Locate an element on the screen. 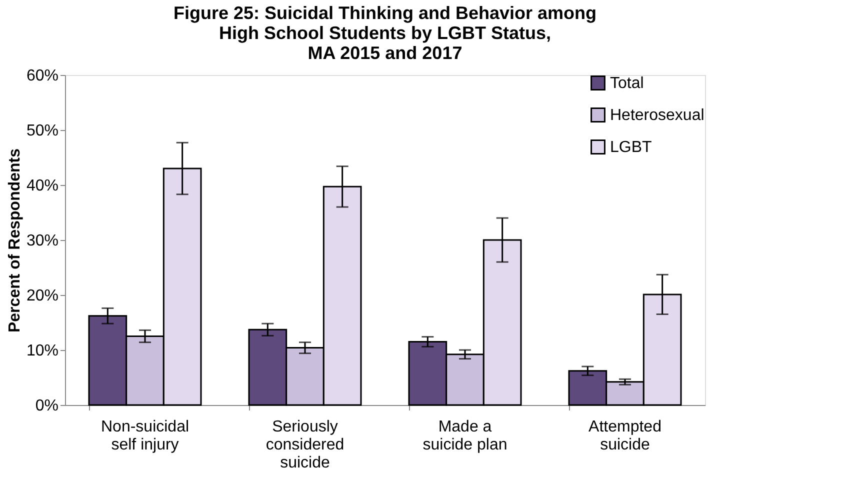 This screenshot has width=861, height=489. y-tick-label: 60% is located at coordinates (42, 76).